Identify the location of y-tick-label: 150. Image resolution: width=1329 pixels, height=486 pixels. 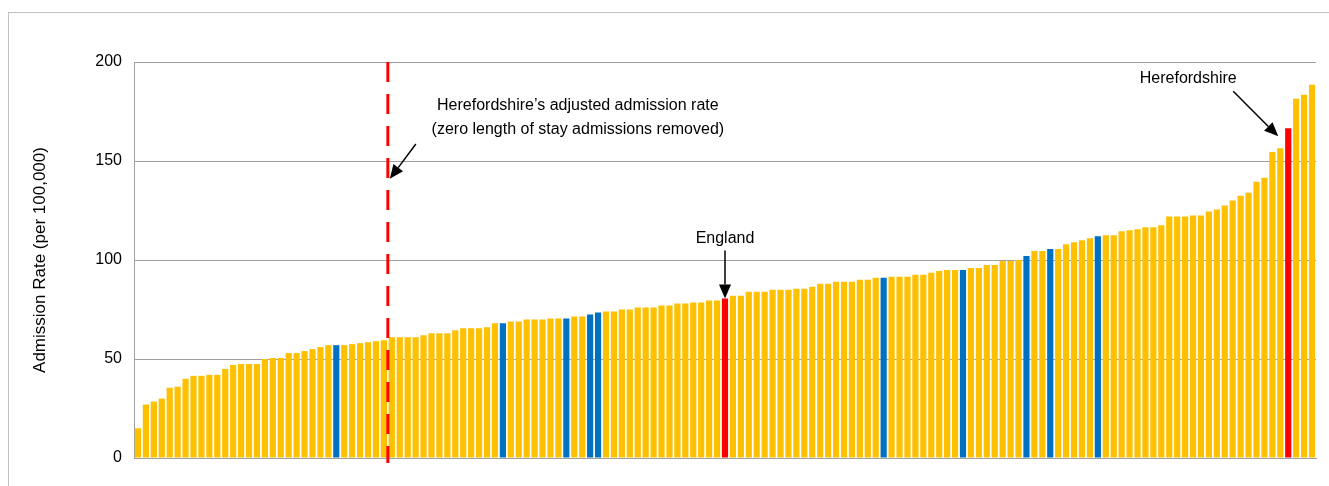
(109, 160).